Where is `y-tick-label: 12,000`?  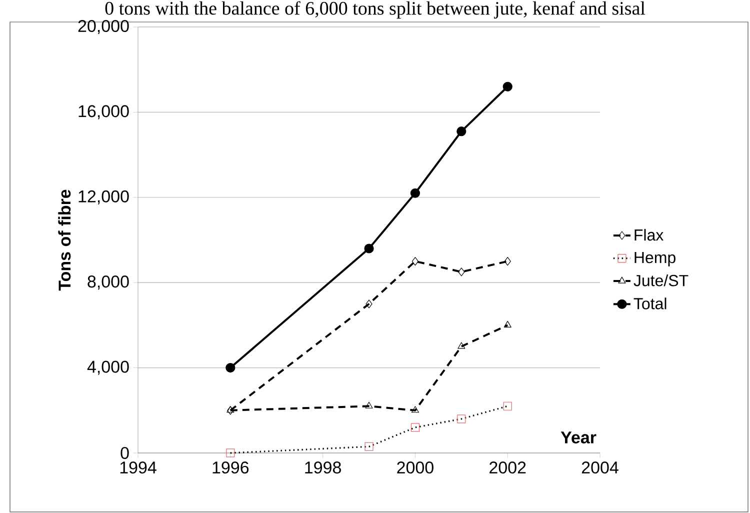 y-tick-label: 12,000 is located at coordinates (103, 197).